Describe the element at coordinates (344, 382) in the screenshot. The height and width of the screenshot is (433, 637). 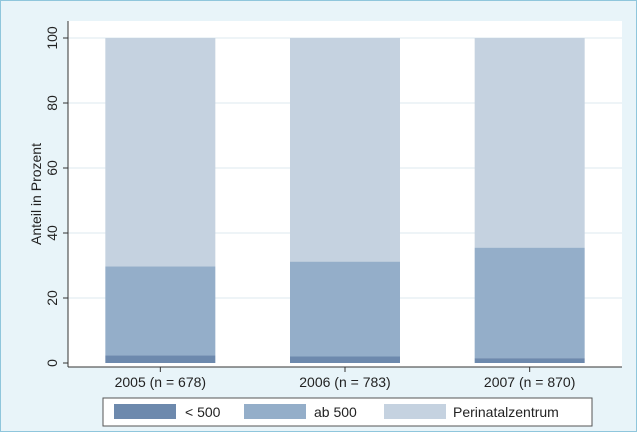
I see `x-tick-label: 2006 (n = 783)` at that location.